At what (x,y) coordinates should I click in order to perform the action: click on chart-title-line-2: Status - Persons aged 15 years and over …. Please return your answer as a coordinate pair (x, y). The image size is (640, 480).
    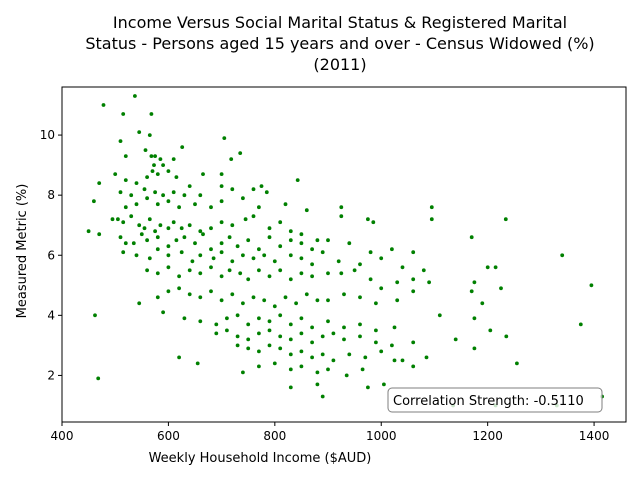
    Looking at the image, I should click on (339, 43).